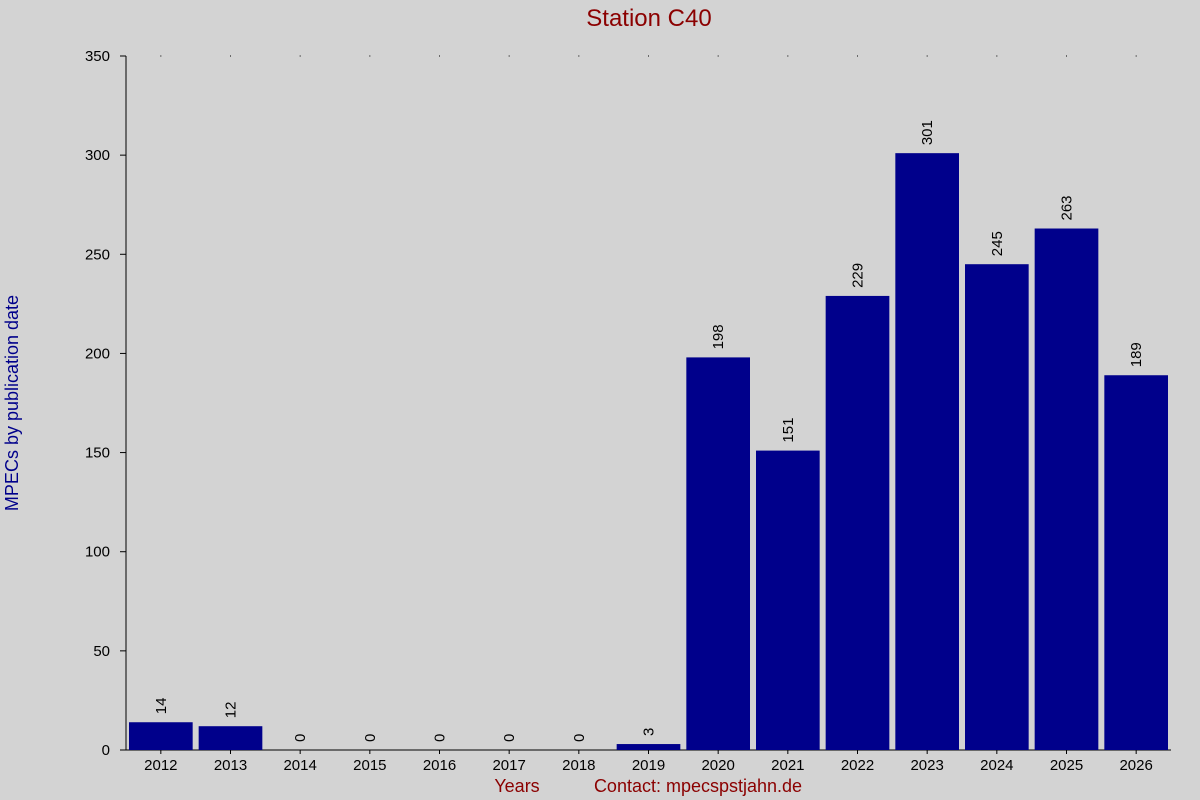  I want to click on data-label: 245, so click(997, 243).